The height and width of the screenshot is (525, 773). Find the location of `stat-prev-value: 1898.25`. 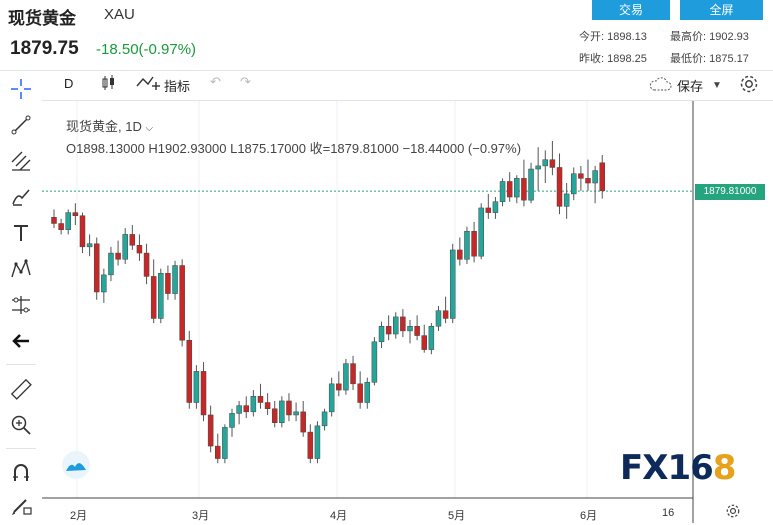

stat-prev-value: 1898.25 is located at coordinates (627, 59).